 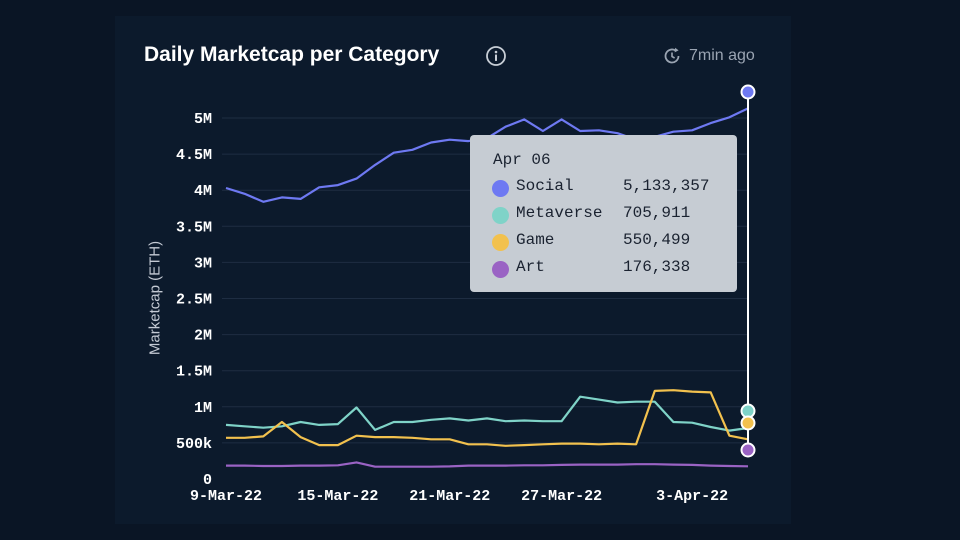 What do you see at coordinates (748, 423) in the screenshot?
I see `hover-marker-game` at bounding box center [748, 423].